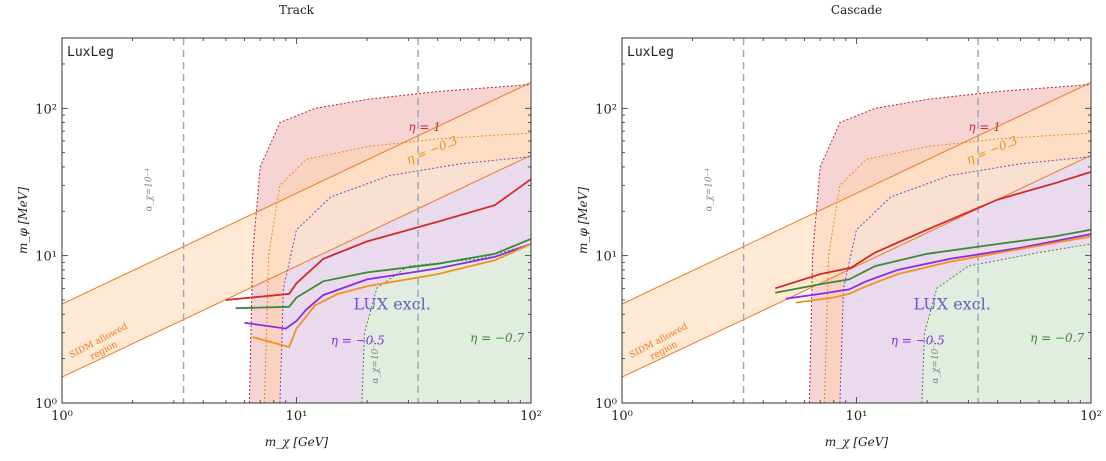 This screenshot has width=1106, height=461. Describe the element at coordinates (297, 10) in the screenshot. I see `chart-title: Track` at that location.